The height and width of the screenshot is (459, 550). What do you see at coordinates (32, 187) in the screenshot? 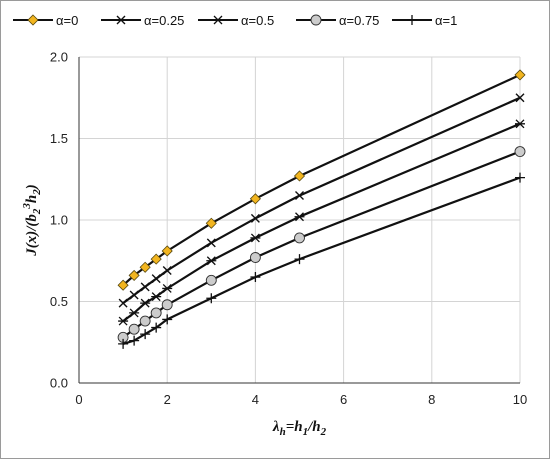
I see `axis-title-part: )` at bounding box center [32, 187].